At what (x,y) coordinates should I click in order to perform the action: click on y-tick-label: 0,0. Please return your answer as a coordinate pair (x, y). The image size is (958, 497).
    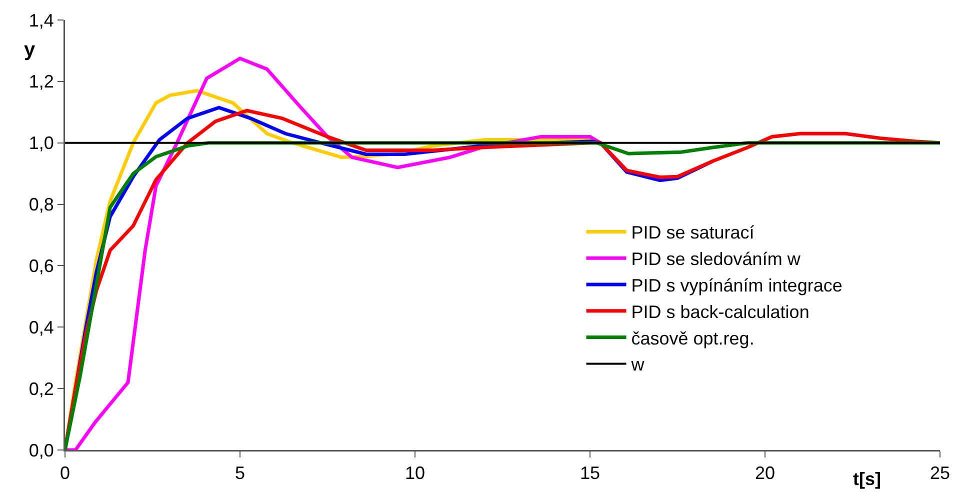
    Looking at the image, I should click on (41, 450).